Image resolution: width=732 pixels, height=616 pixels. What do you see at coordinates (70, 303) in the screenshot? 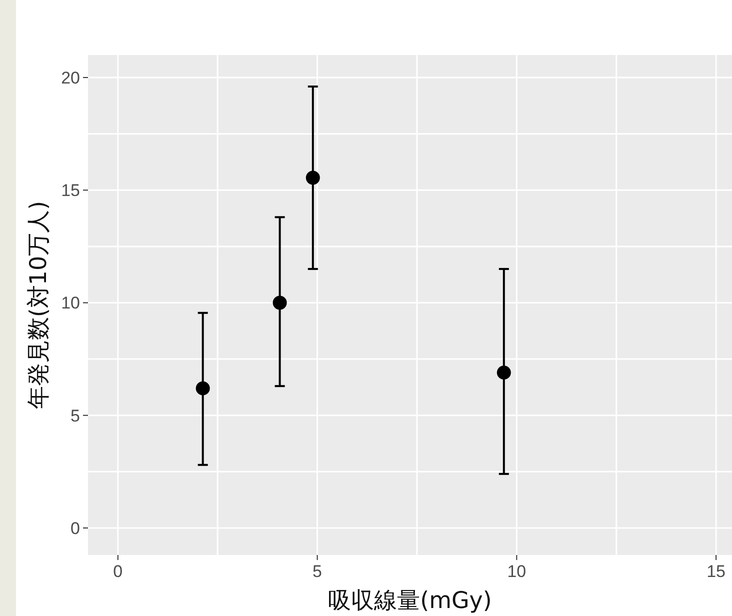
I see `y-tick-label: 10` at bounding box center [70, 303].